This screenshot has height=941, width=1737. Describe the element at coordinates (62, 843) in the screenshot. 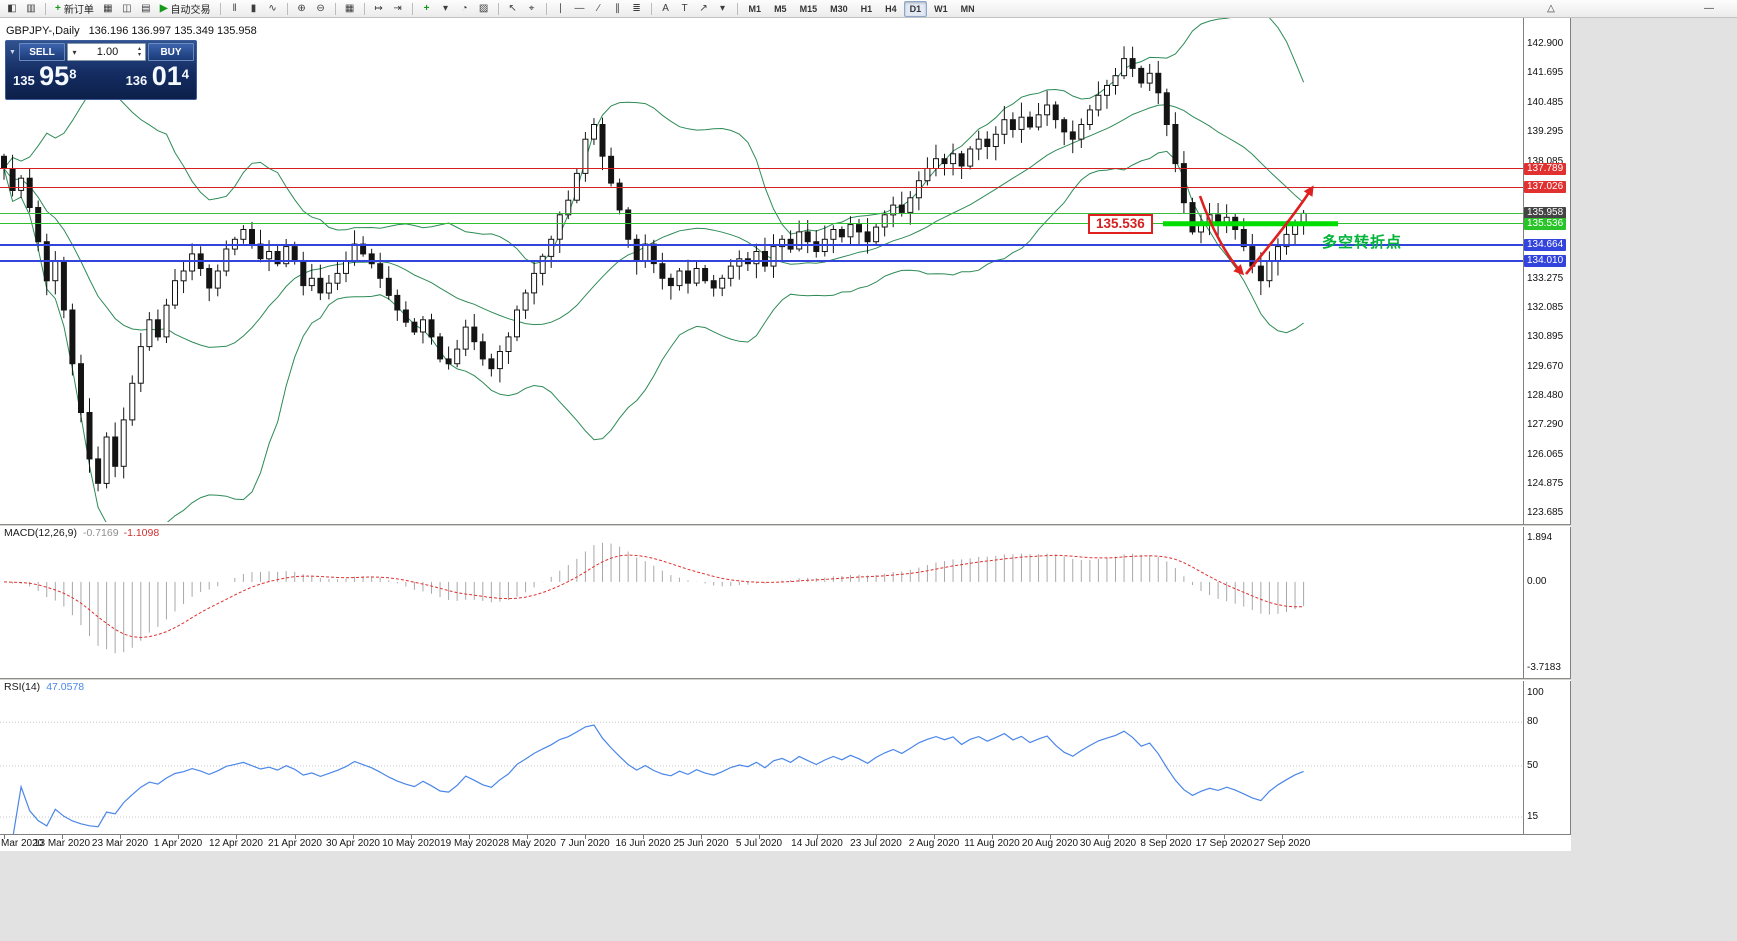

I see `date-axis-label: 13 Mar 2020` at that location.